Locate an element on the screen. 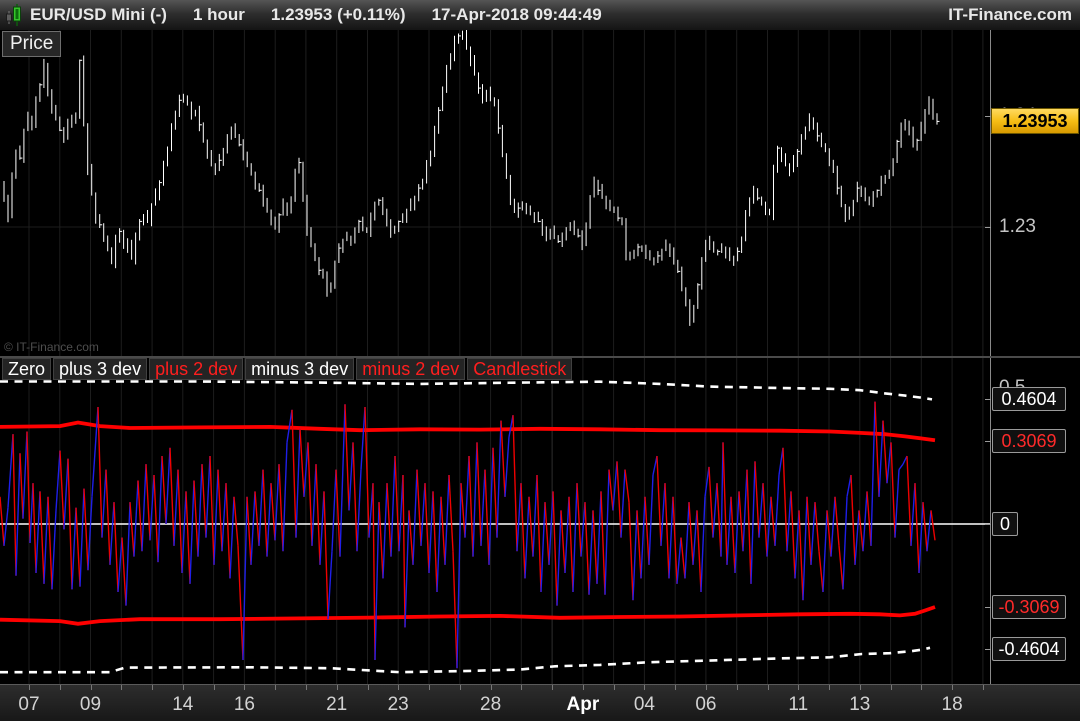 Image resolution: width=1080 pixels, height=721 pixels. indicator-badge--0.3069: -0.3069 is located at coordinates (1029, 607).